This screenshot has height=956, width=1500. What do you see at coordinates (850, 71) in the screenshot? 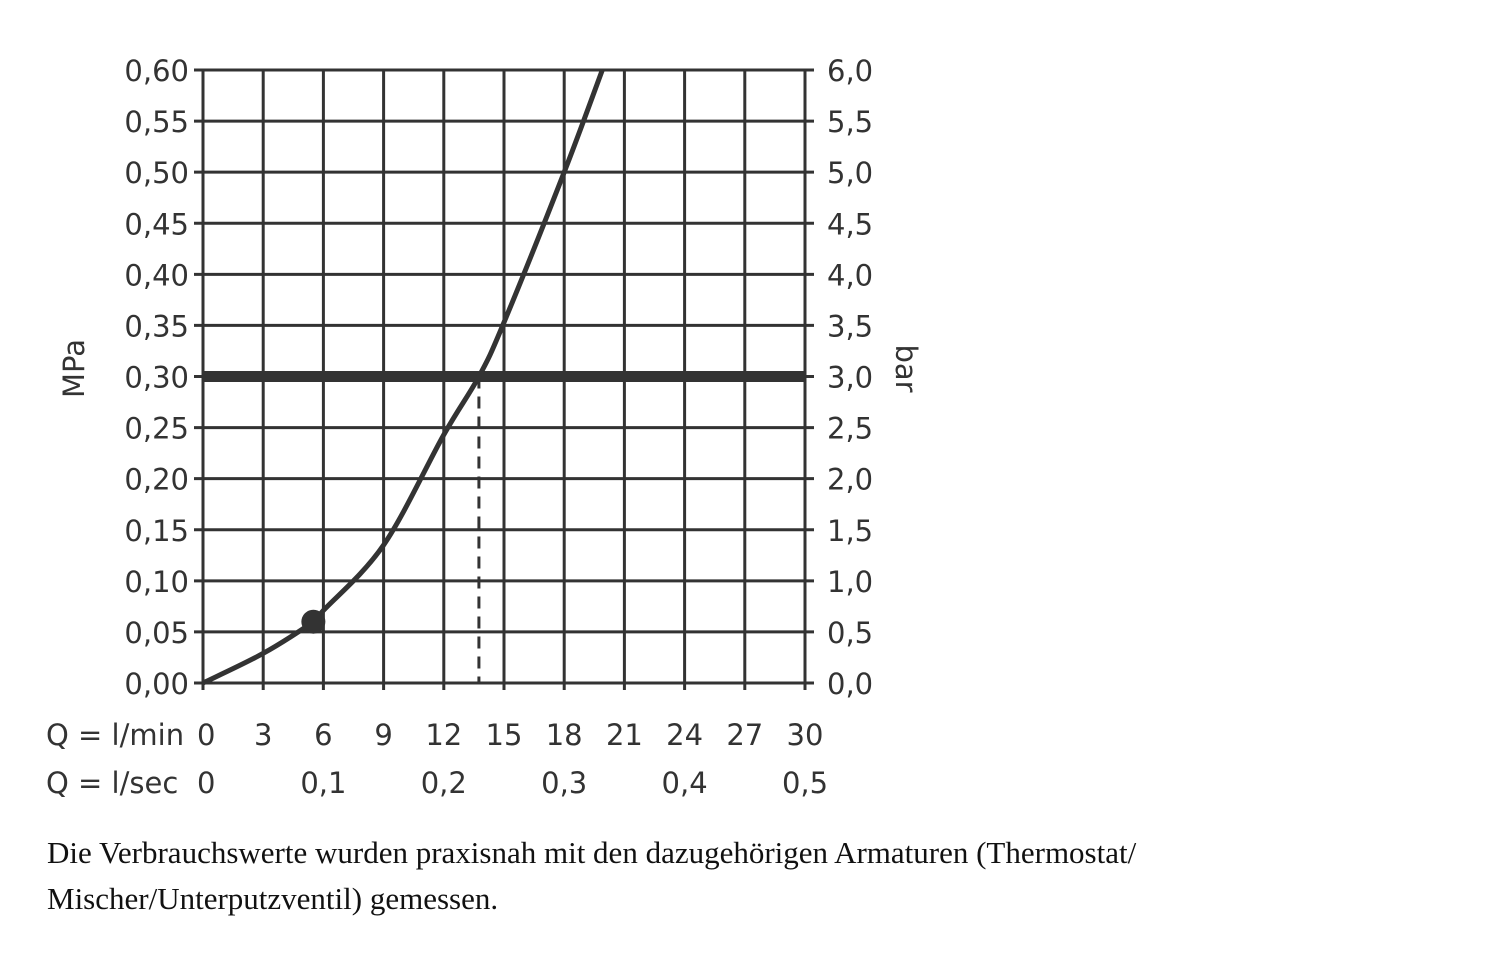
I see `y-right-tick-label: 6,0` at bounding box center [850, 71].